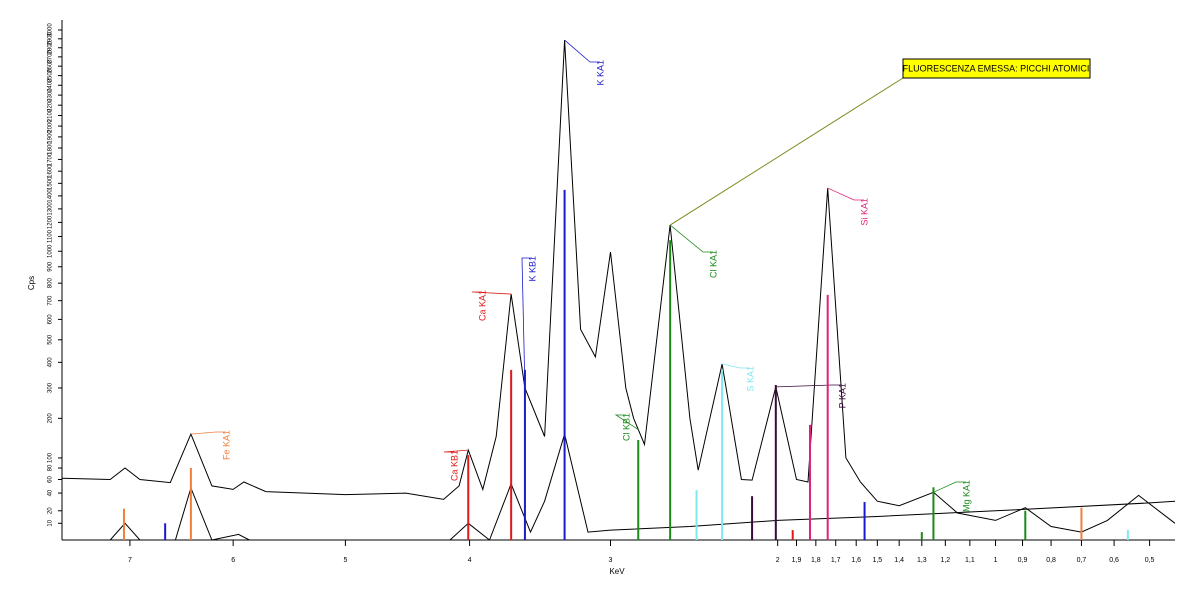  What do you see at coordinates (1150, 560) in the screenshot?
I see `x-tick-label: 0,5` at bounding box center [1150, 560].